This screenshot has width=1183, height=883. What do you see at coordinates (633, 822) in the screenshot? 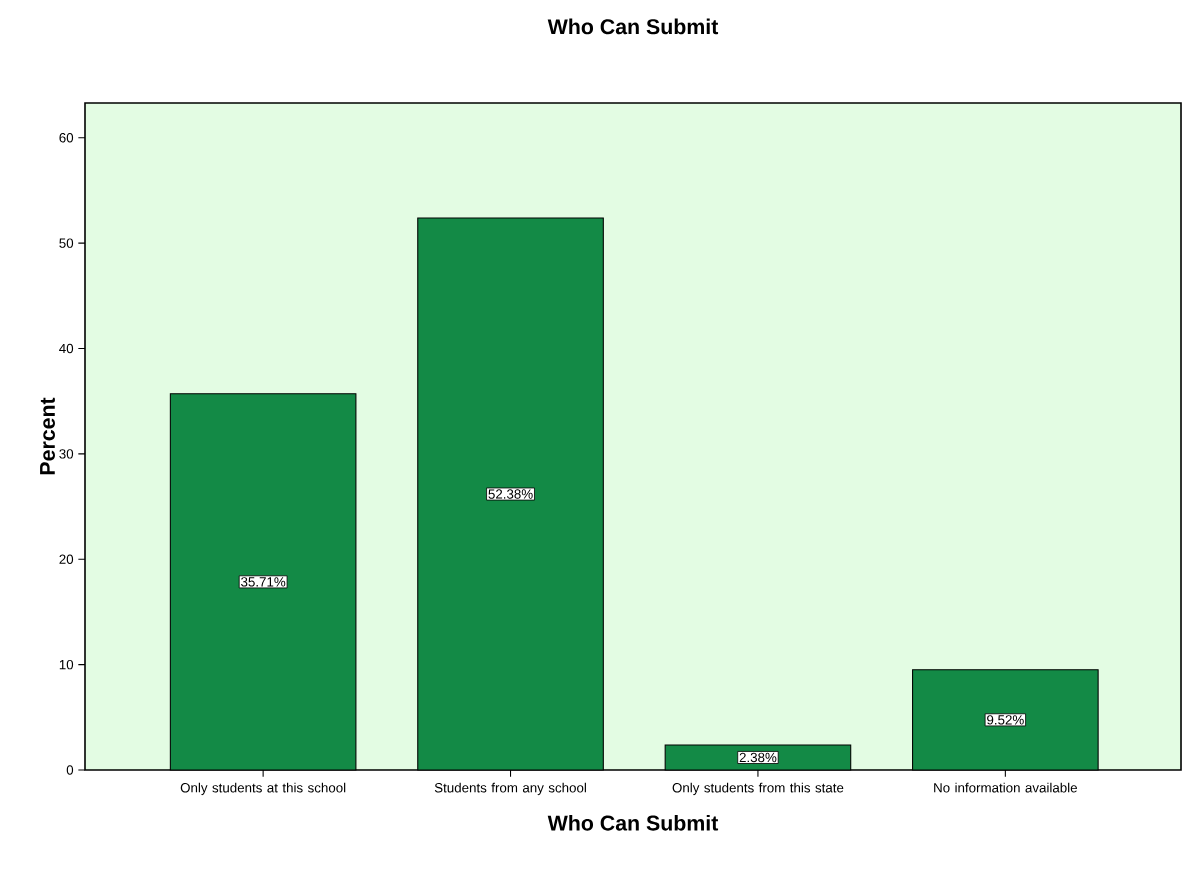
I see `x-axis-title: Who Can Submit` at bounding box center [633, 822].